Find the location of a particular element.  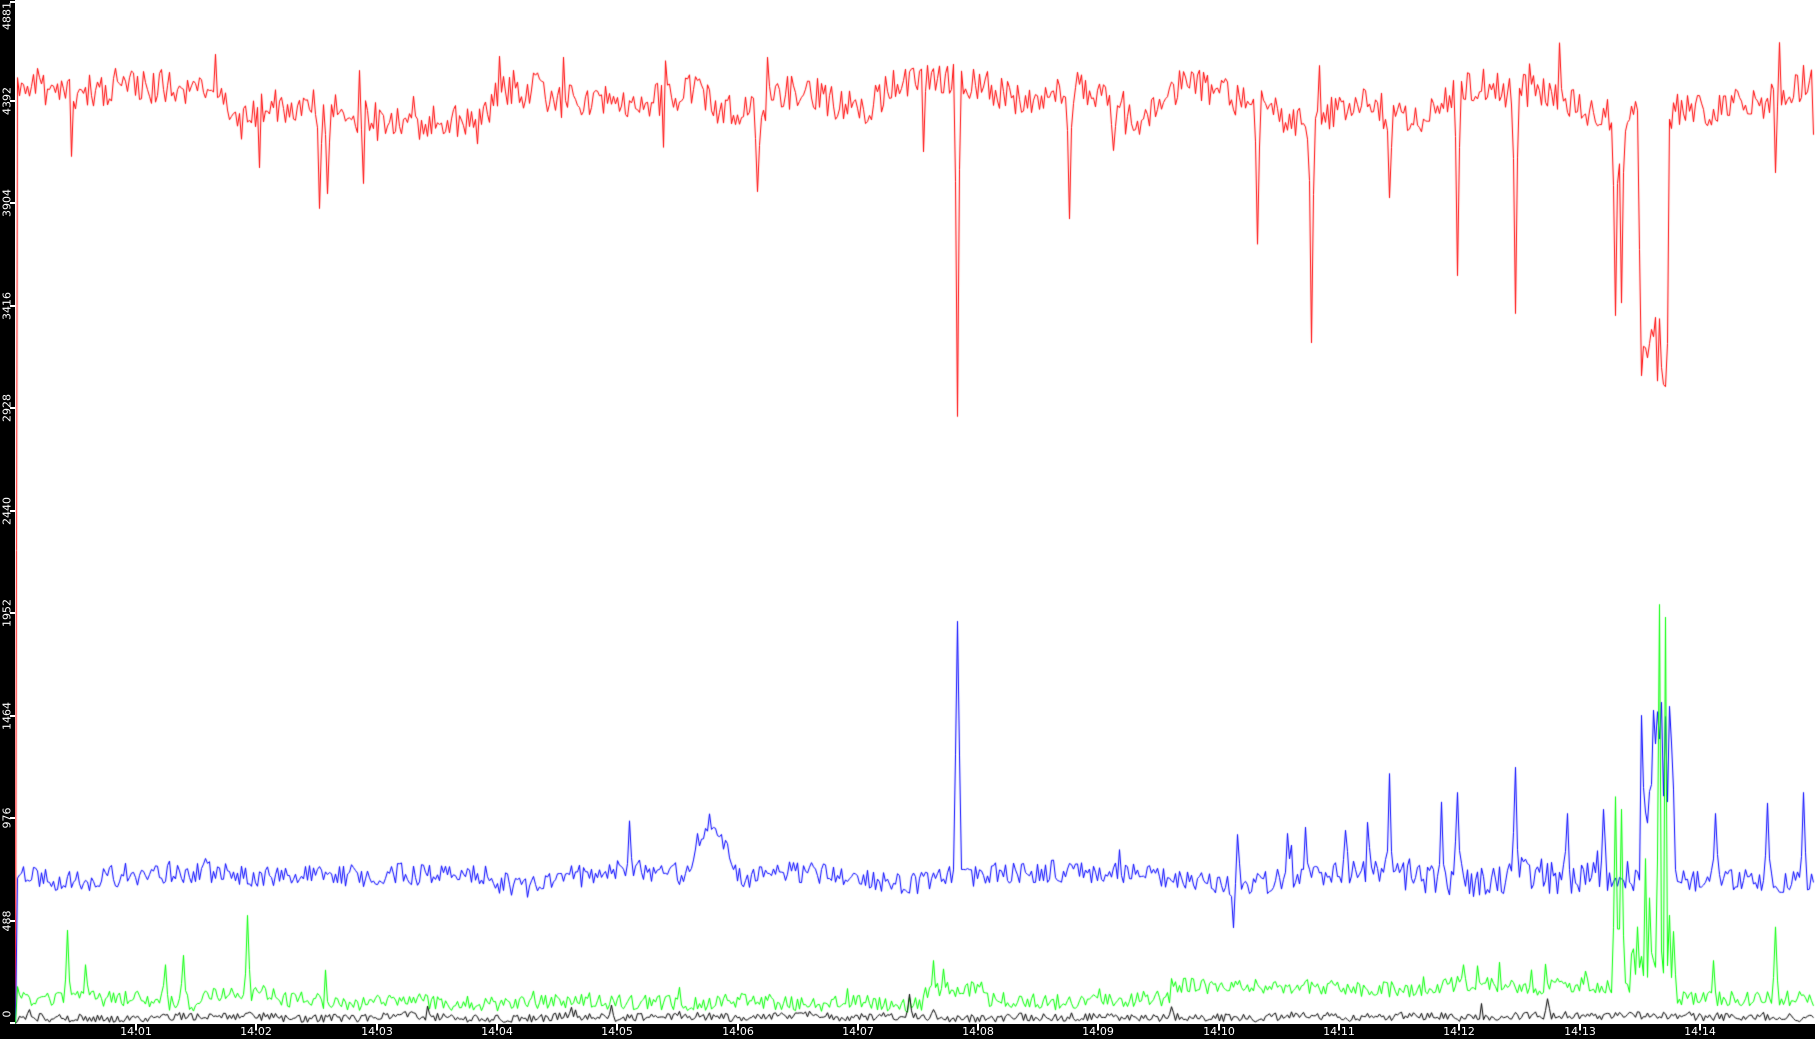

x-tick-label: 14:14 is located at coordinates (1700, 1031).